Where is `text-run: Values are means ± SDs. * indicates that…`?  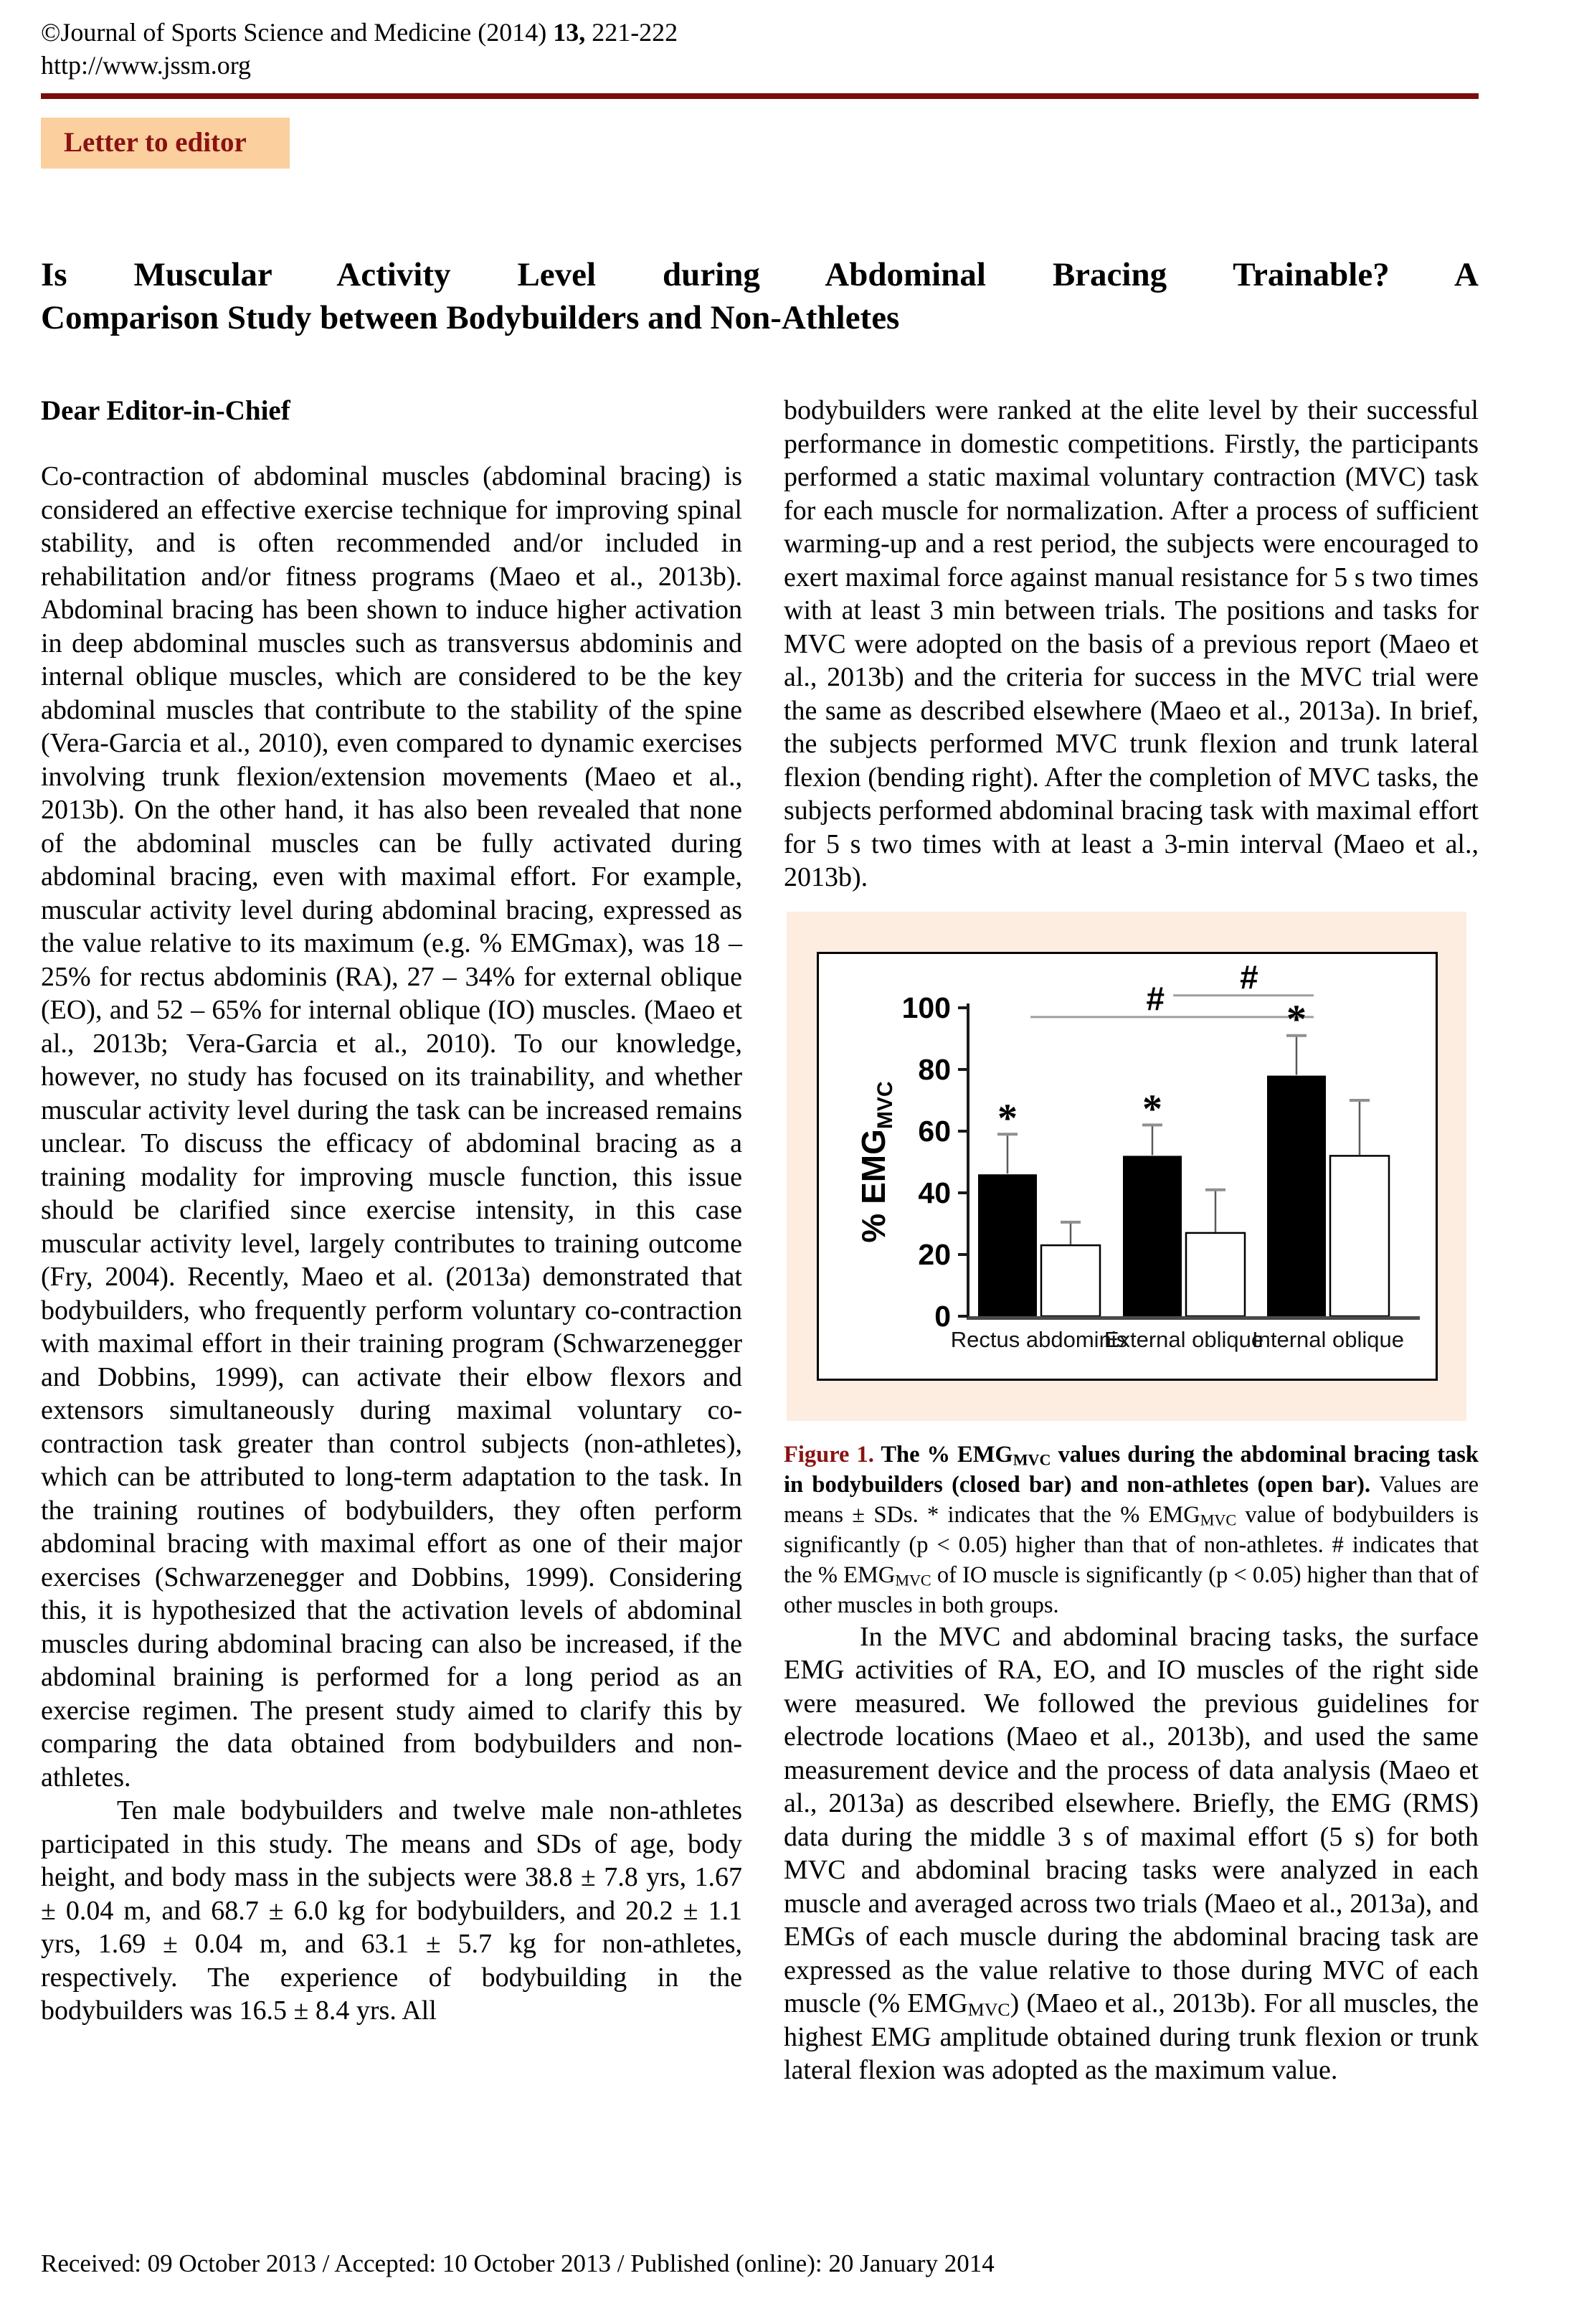 text-run: Values are means ± SDs. * indicates that… is located at coordinates (1131, 1499).